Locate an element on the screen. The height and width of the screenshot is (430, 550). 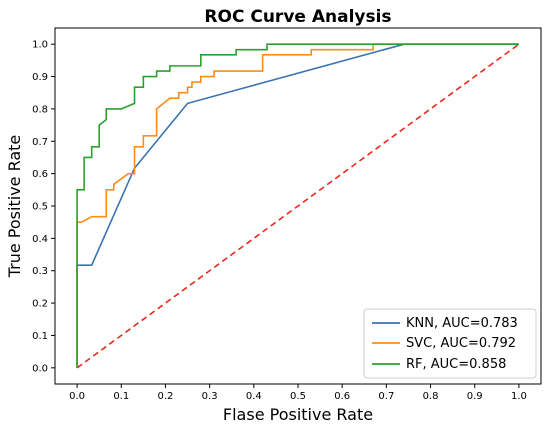
x-tick-label: 0.7 is located at coordinates (386, 396).